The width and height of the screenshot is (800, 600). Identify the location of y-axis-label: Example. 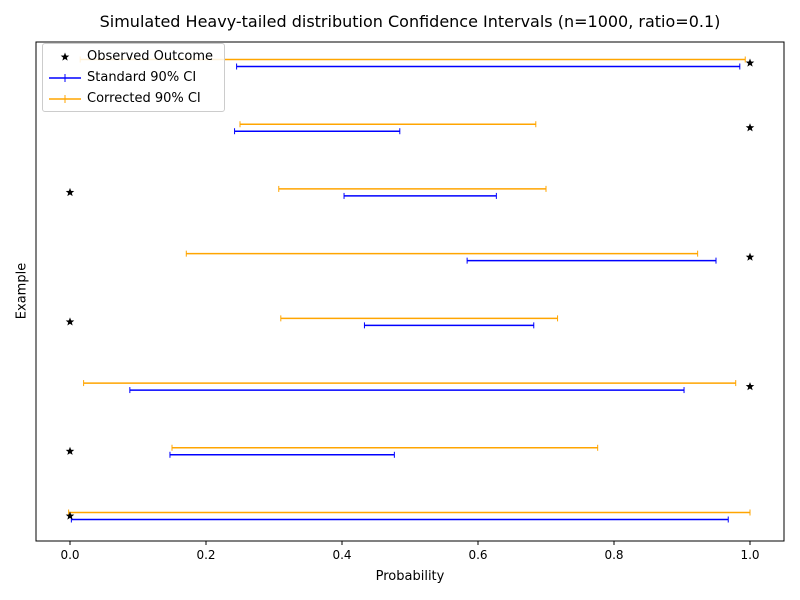
(22, 291).